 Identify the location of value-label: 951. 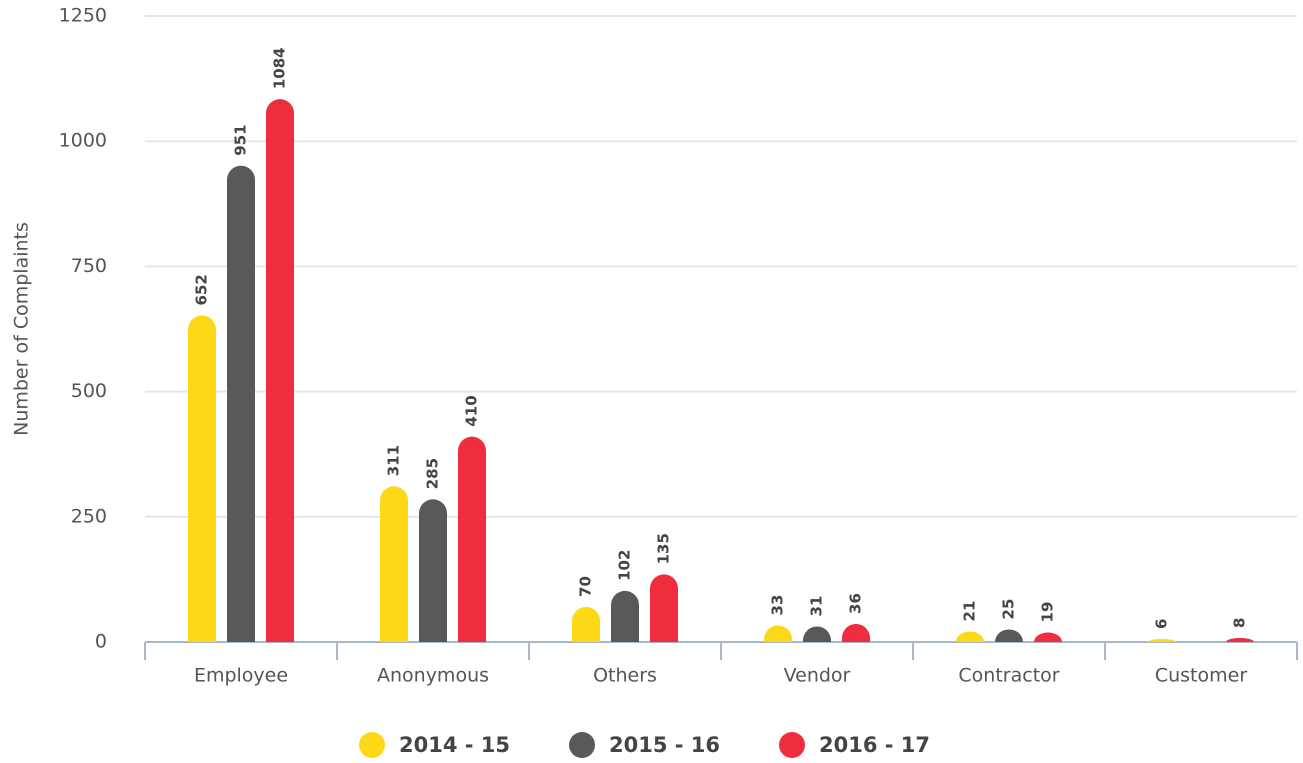
(241, 139).